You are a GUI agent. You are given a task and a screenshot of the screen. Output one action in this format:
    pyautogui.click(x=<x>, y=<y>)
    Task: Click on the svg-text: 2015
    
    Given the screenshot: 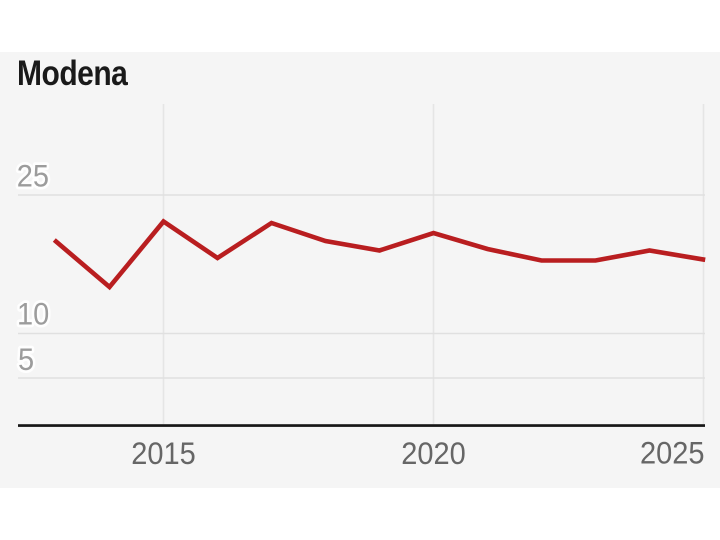 What is the action you would take?
    pyautogui.click(x=163, y=454)
    